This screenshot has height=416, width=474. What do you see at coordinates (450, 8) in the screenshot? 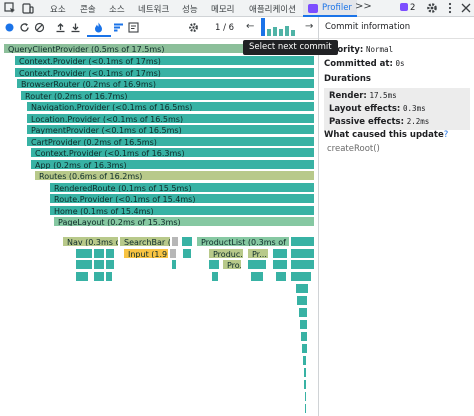
I see `more-options-icon` at bounding box center [450, 8].